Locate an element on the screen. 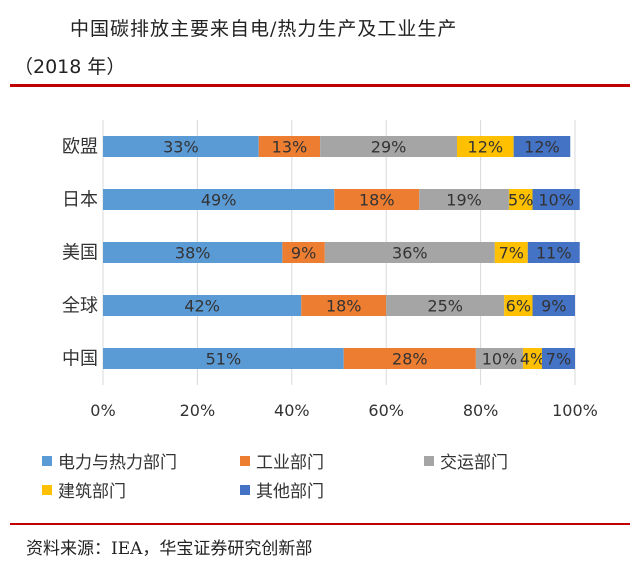 This screenshot has width=640, height=562. data-label: 5% is located at coordinates (520, 200).